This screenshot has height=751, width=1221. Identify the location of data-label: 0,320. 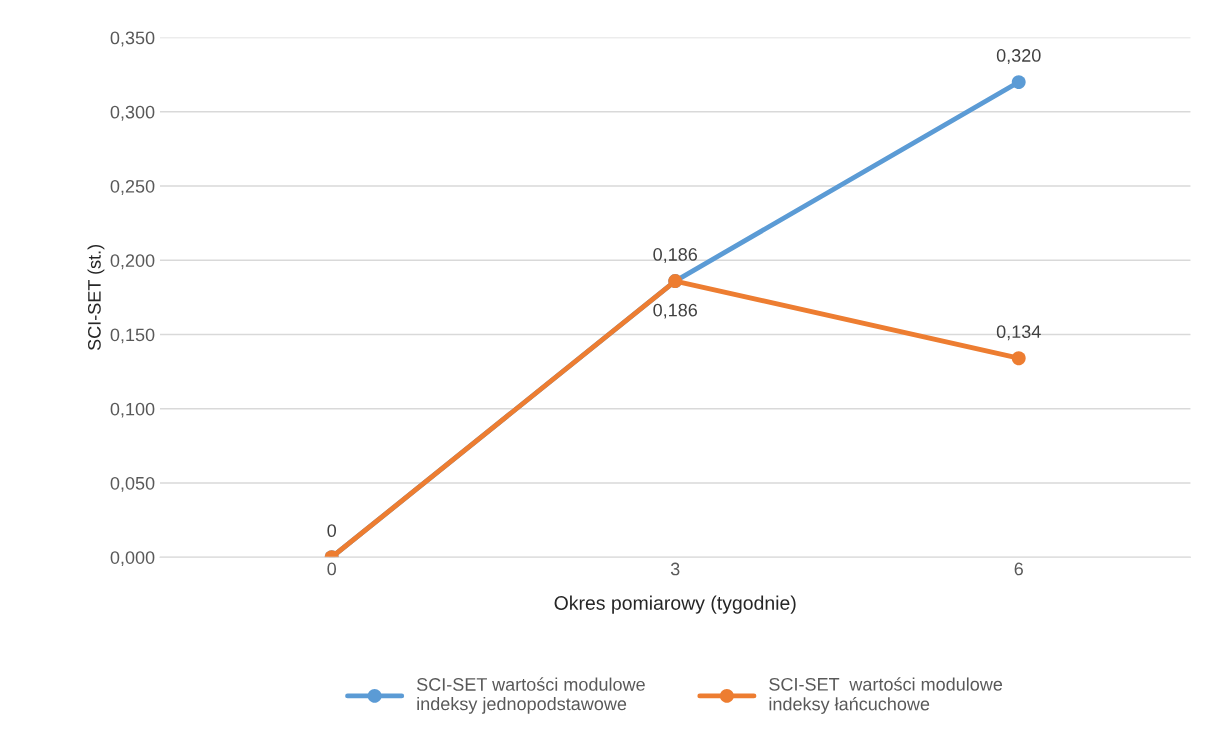
(1018, 56).